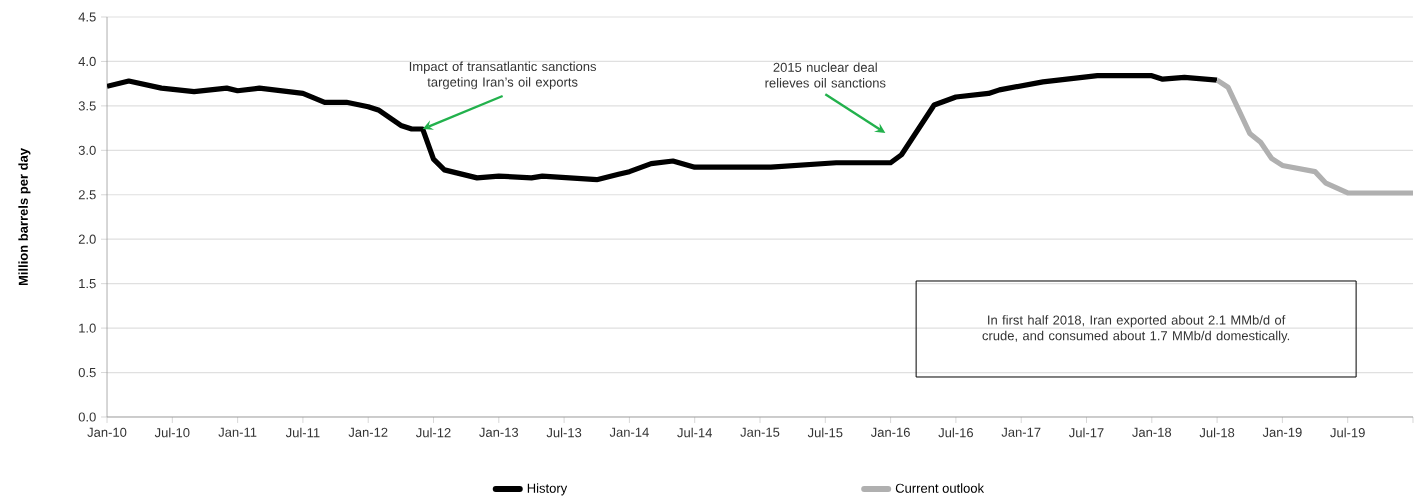 The image size is (1424, 497). Describe the element at coordinates (87, 106) in the screenshot. I see `y-tick-label: 3.5` at that location.